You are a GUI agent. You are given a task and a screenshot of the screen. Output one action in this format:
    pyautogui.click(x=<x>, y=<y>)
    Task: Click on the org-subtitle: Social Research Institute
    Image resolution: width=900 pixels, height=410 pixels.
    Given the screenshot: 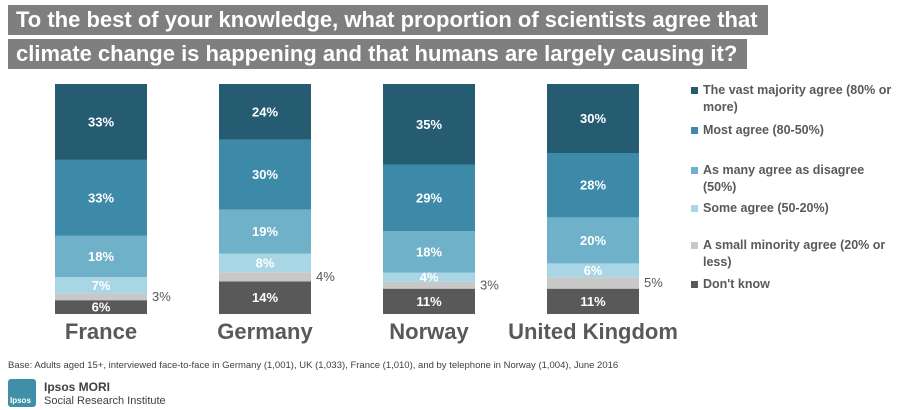 What is the action you would take?
    pyautogui.click(x=105, y=401)
    